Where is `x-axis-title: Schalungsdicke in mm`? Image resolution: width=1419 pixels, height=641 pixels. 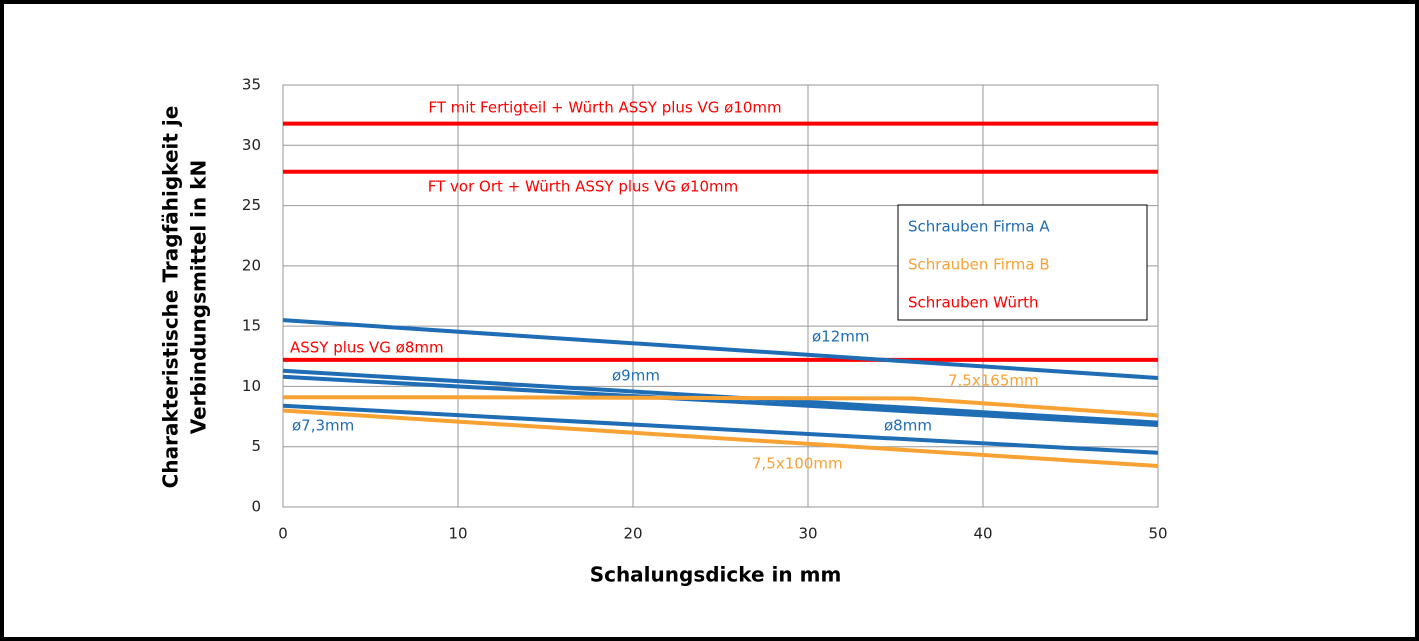 x-axis-title: Schalungsdicke in mm is located at coordinates (716, 575).